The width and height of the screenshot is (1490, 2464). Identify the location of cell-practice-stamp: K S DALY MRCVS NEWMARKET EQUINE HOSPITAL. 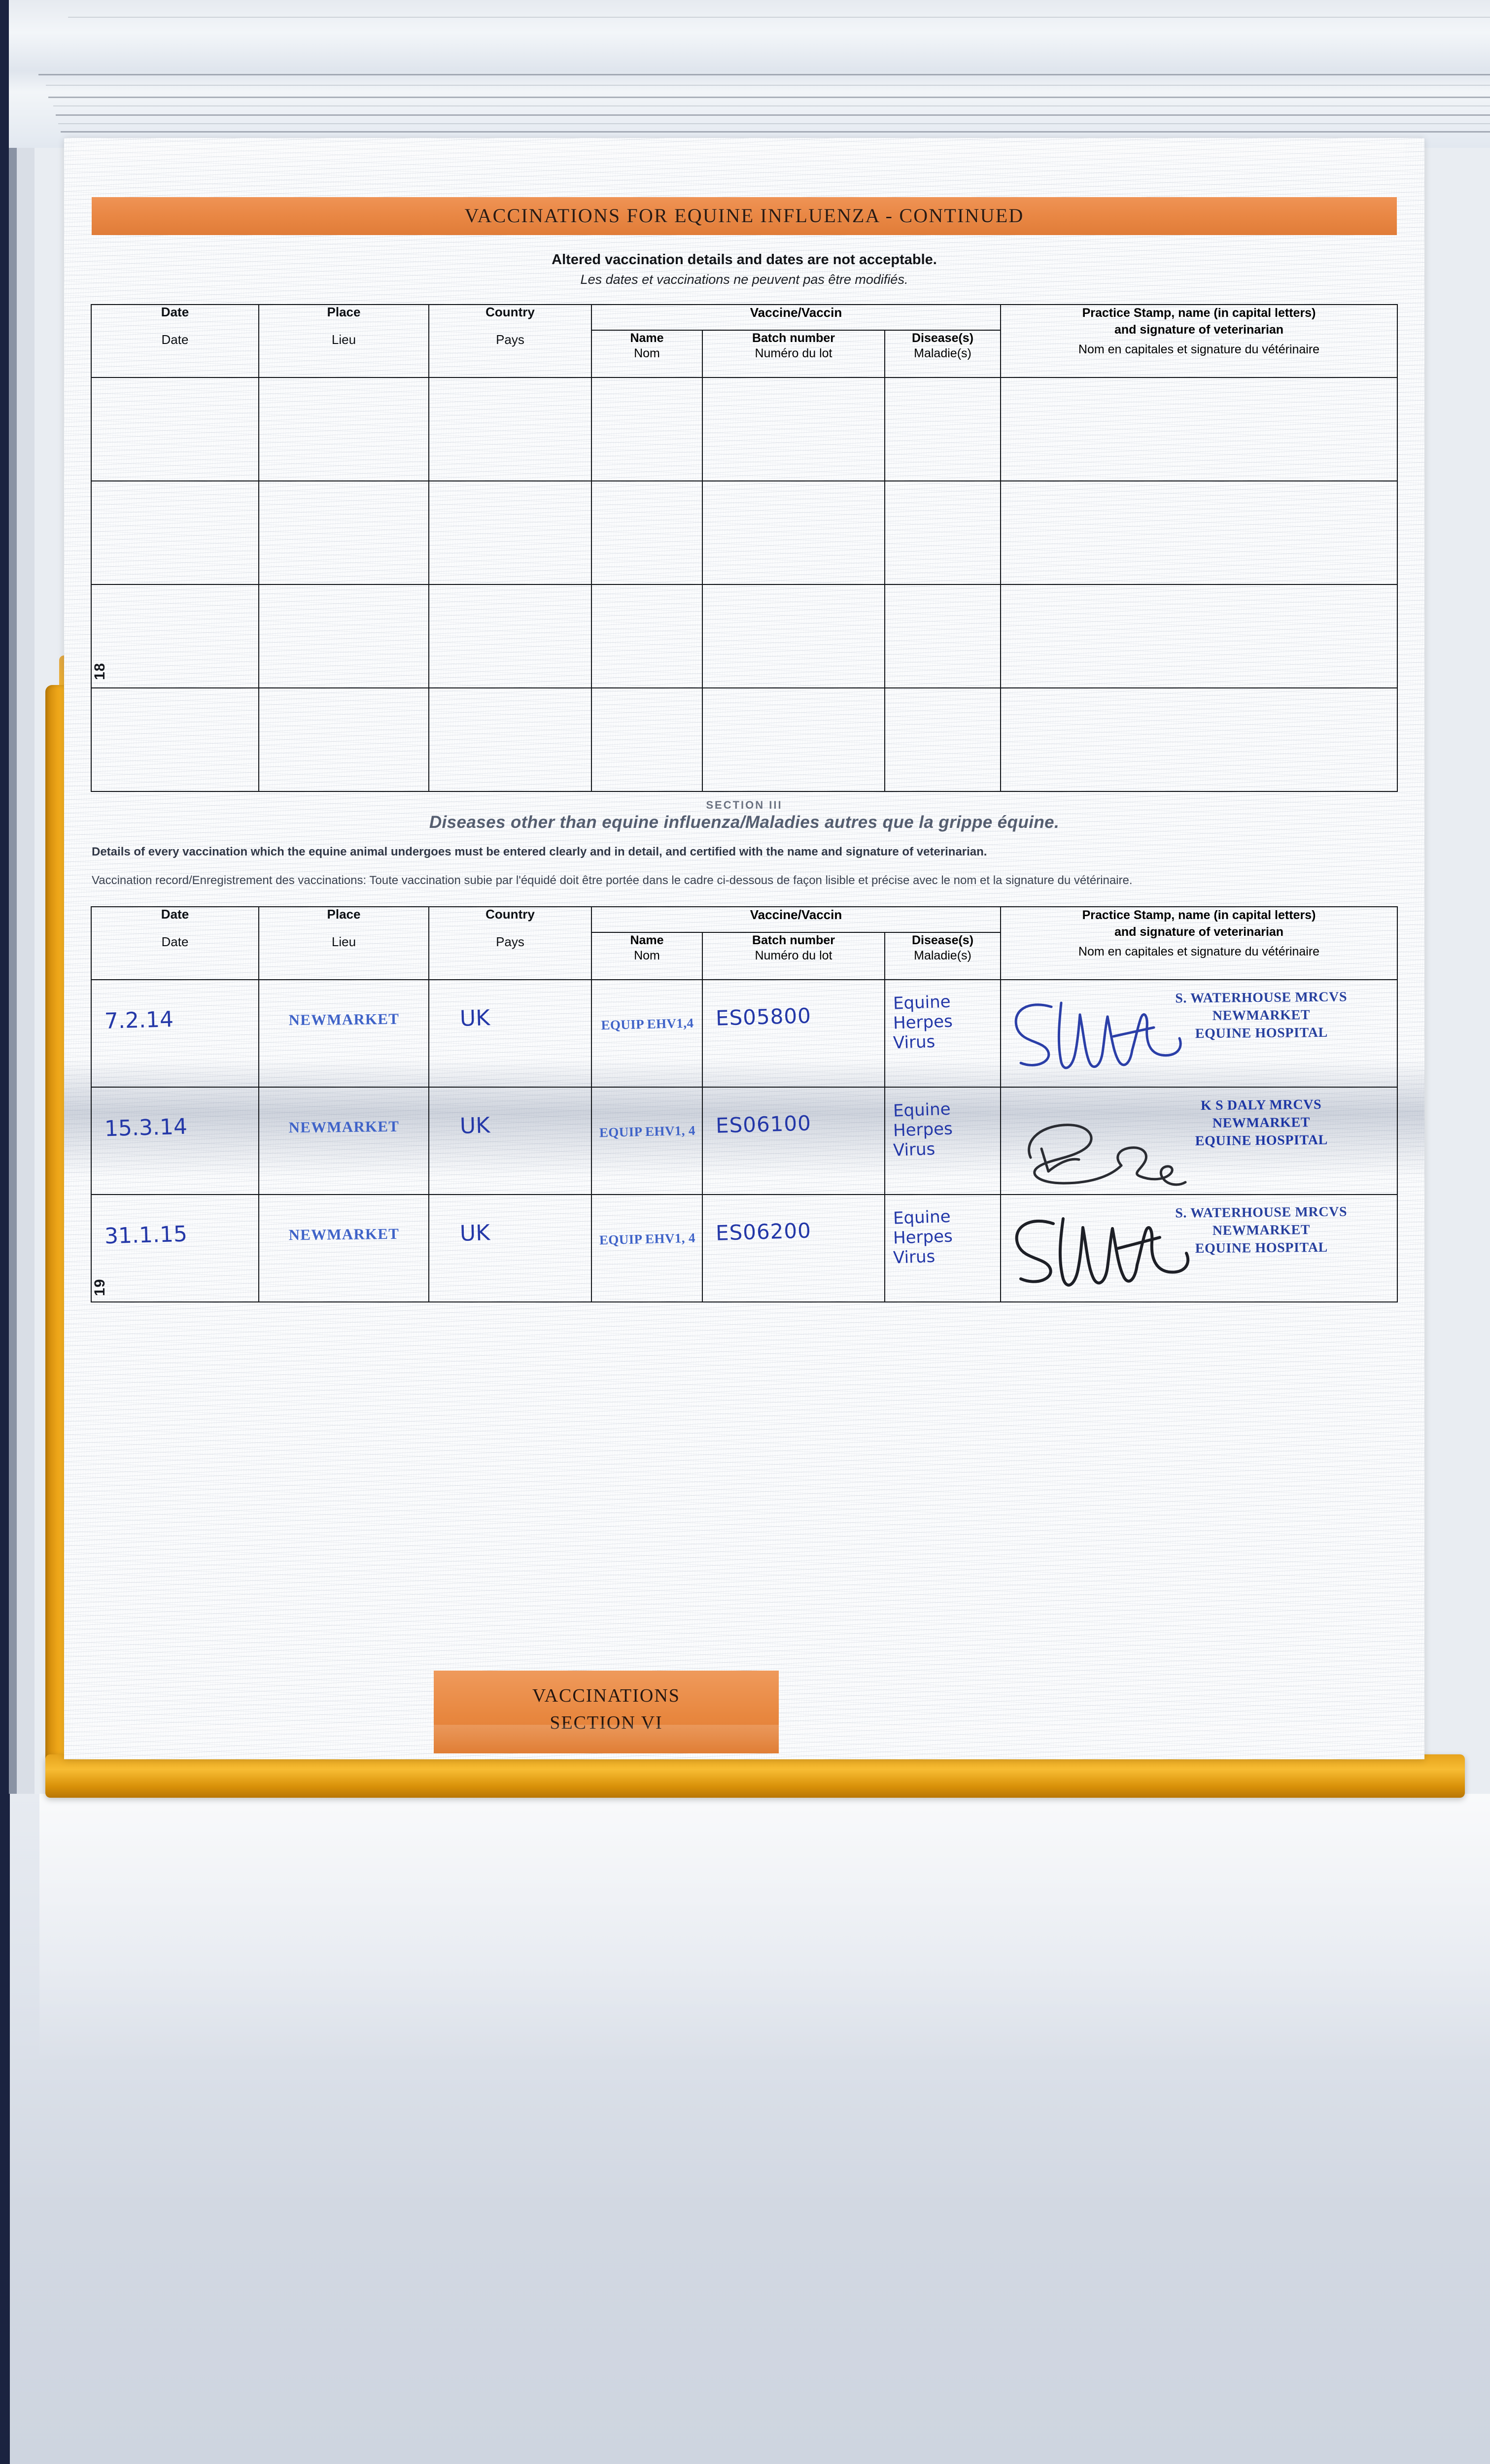
(1199, 1141).